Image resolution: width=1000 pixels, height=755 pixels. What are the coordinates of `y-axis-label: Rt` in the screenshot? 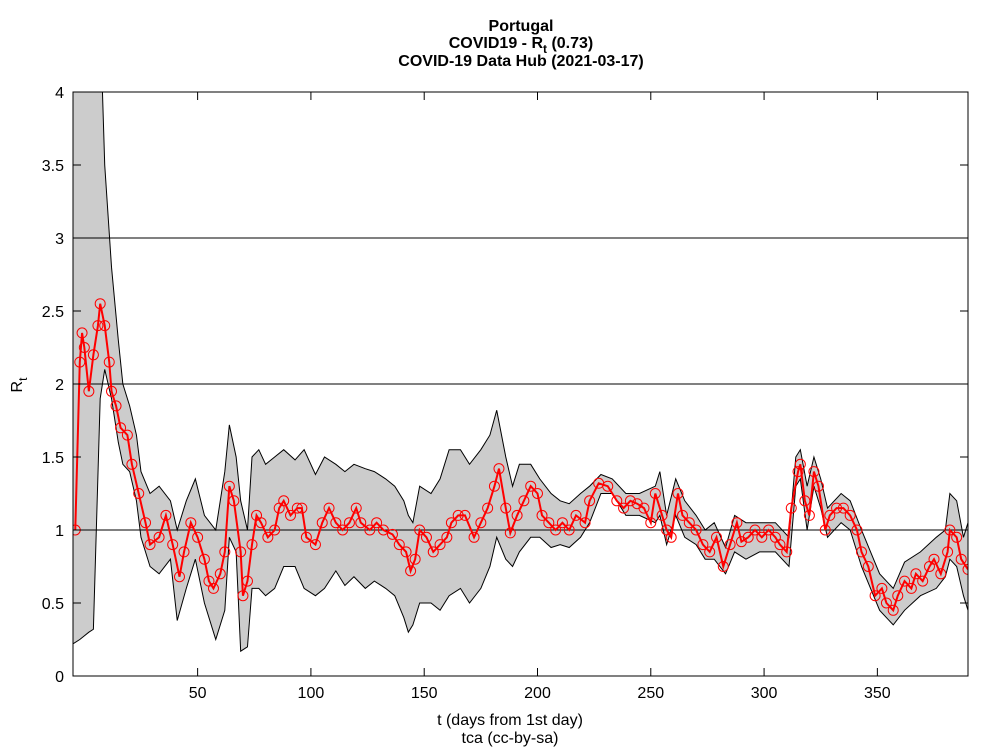 It's located at (19, 385).